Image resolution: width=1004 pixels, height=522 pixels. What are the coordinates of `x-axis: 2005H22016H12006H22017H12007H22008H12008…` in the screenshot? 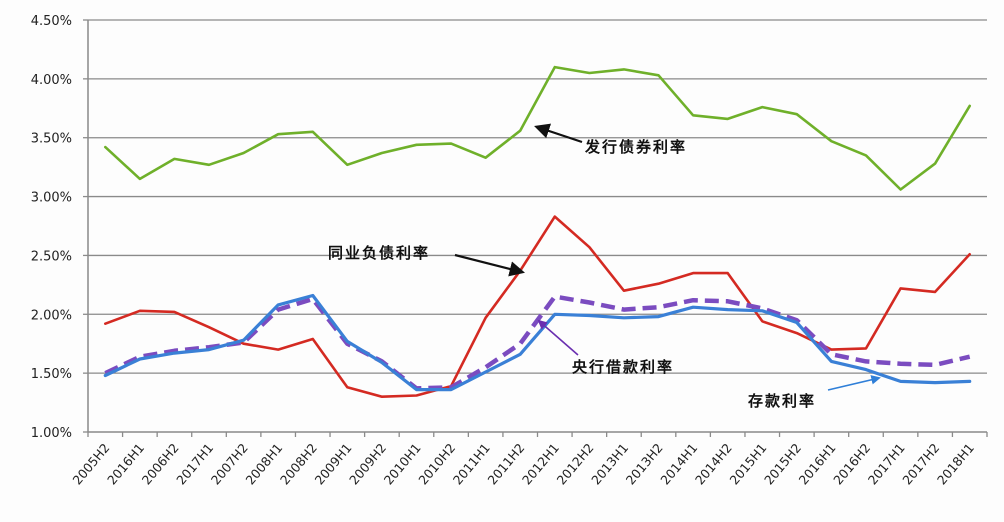 It's located at (528, 459).